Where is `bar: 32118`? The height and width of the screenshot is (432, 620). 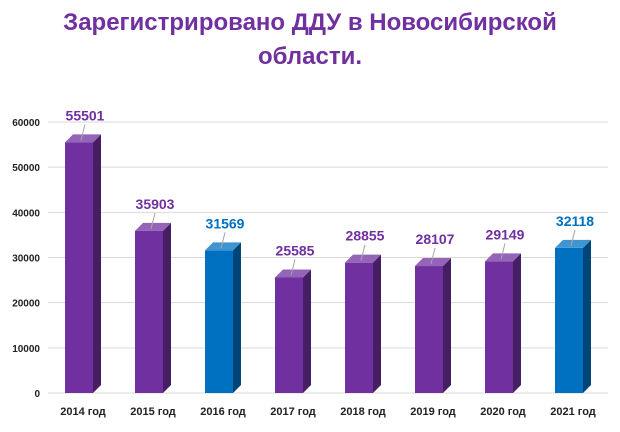 bar: 32118 is located at coordinates (574, 303).